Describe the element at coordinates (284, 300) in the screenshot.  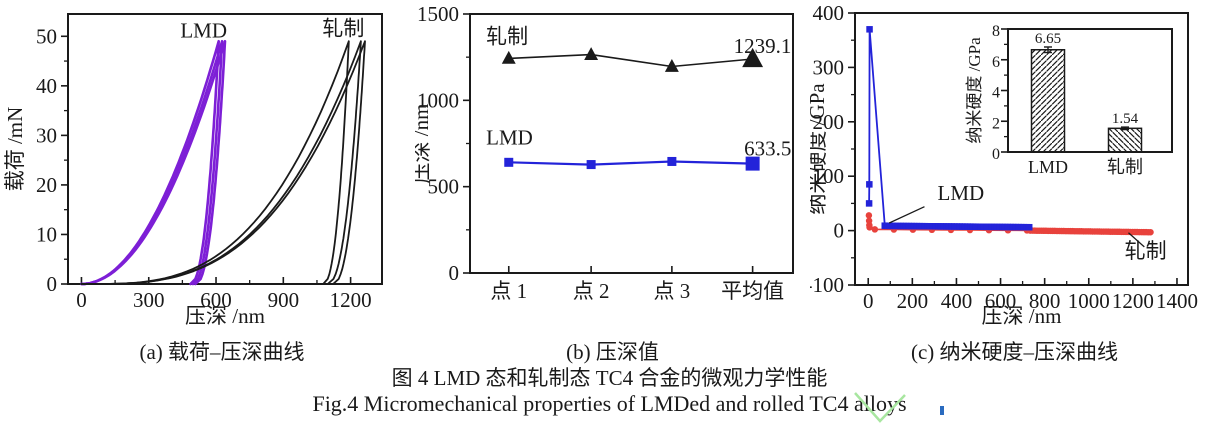
I see `x-tick-label: 900` at that location.